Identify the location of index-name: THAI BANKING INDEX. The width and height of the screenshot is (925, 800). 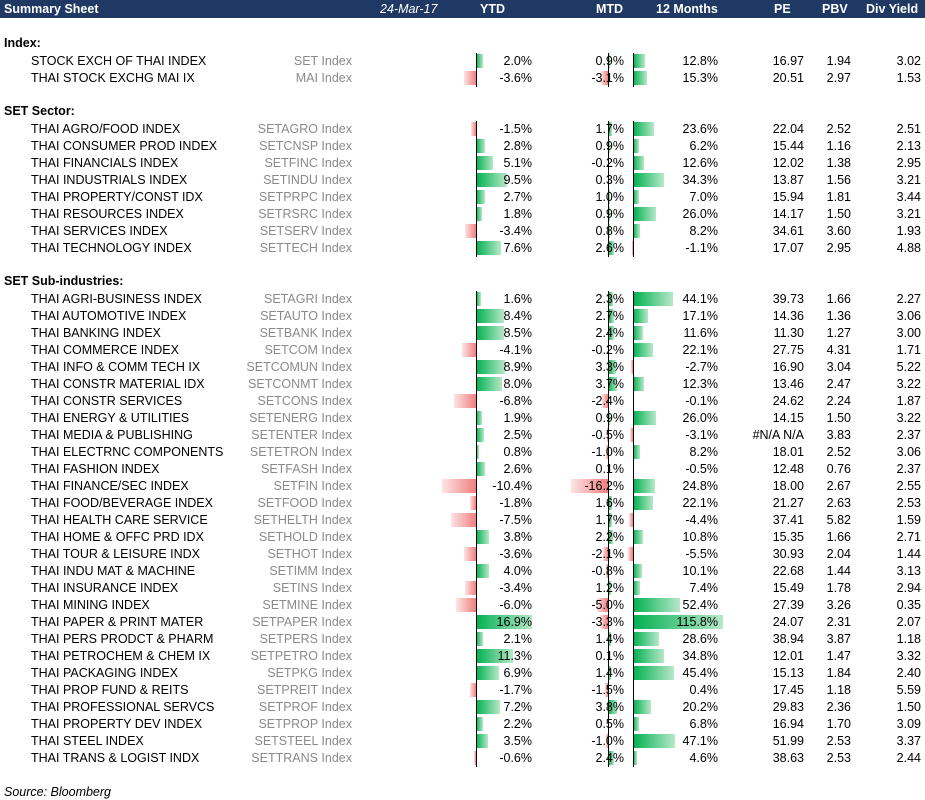
(96, 333).